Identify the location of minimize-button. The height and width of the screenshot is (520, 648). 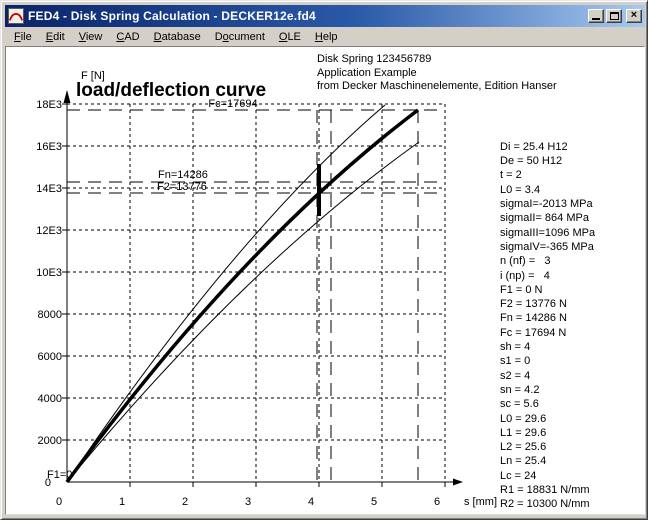
(596, 16).